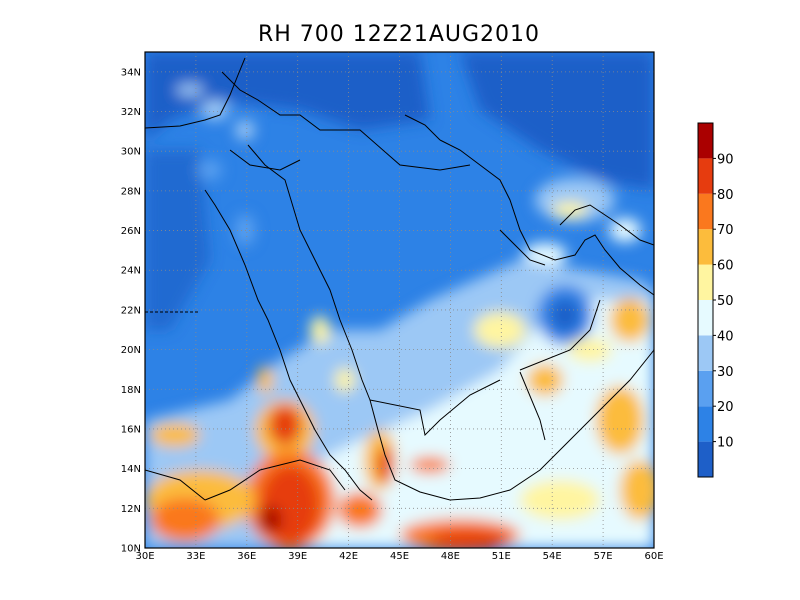  Describe the element at coordinates (297, 556) in the screenshot. I see `x-tick-label: 39E` at that location.